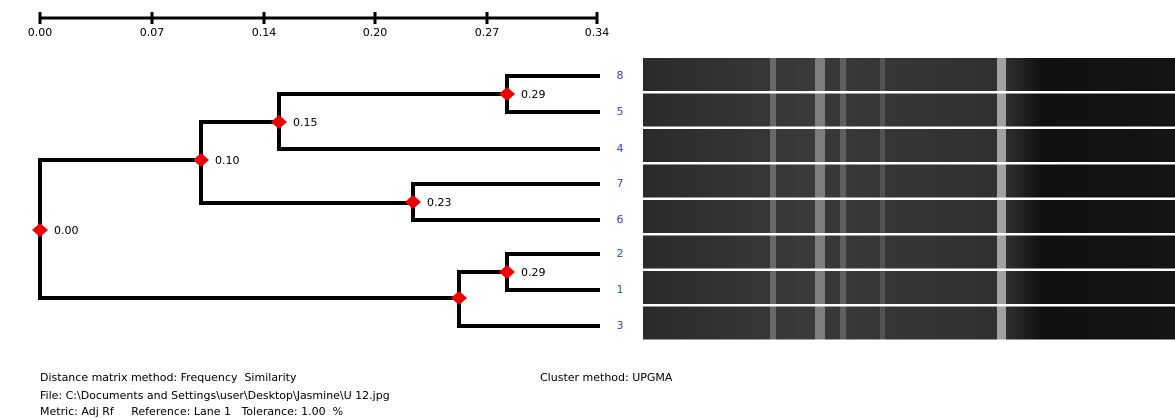 Image resolution: width=1175 pixels, height=418 pixels. Describe the element at coordinates (597, 32) in the screenshot. I see `scale-tick-label: 0.34` at that location.